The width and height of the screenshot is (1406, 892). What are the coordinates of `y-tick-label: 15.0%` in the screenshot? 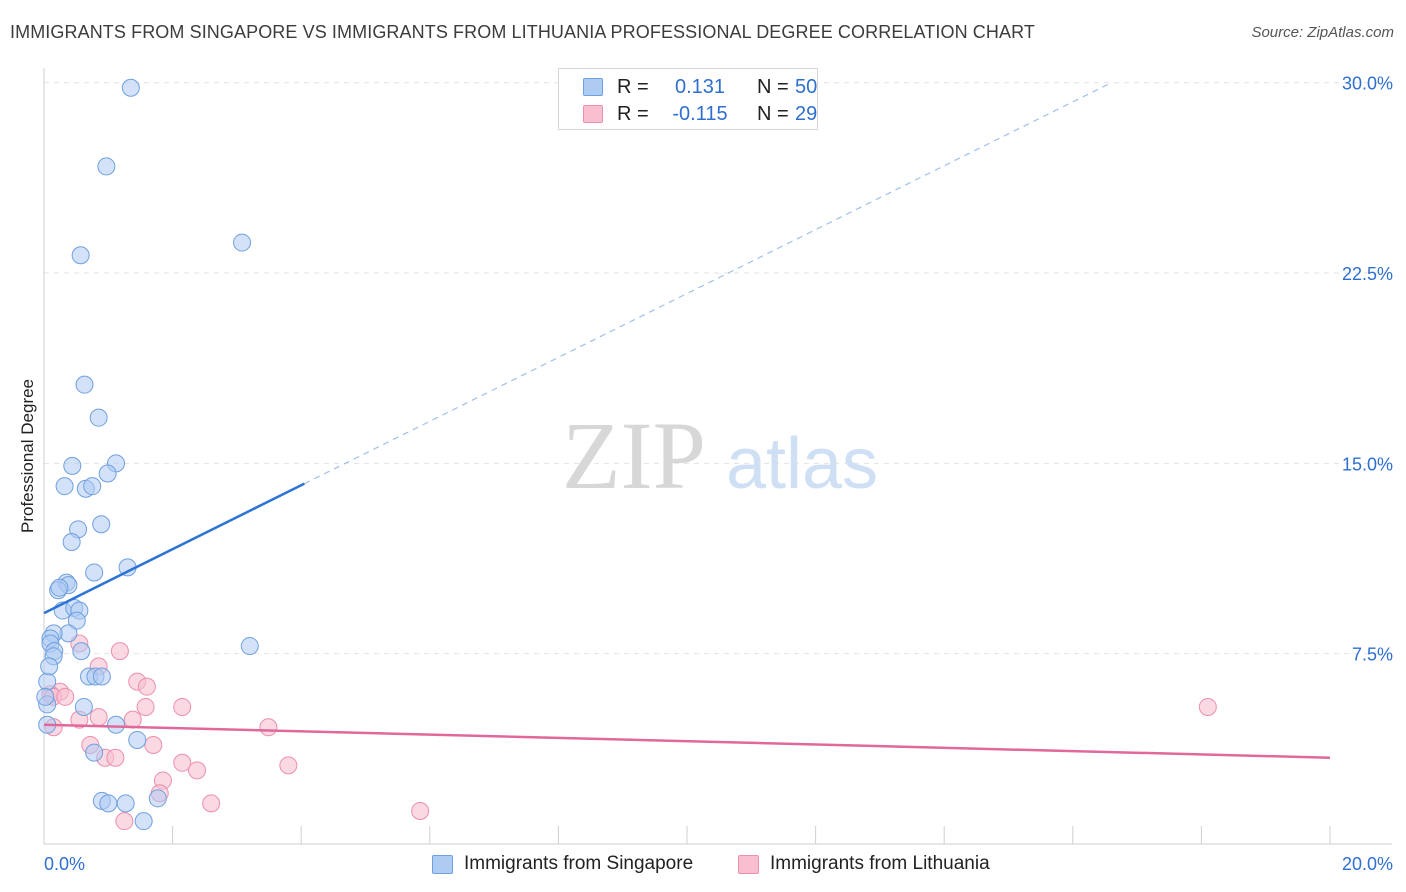 It's located at (1367, 464).